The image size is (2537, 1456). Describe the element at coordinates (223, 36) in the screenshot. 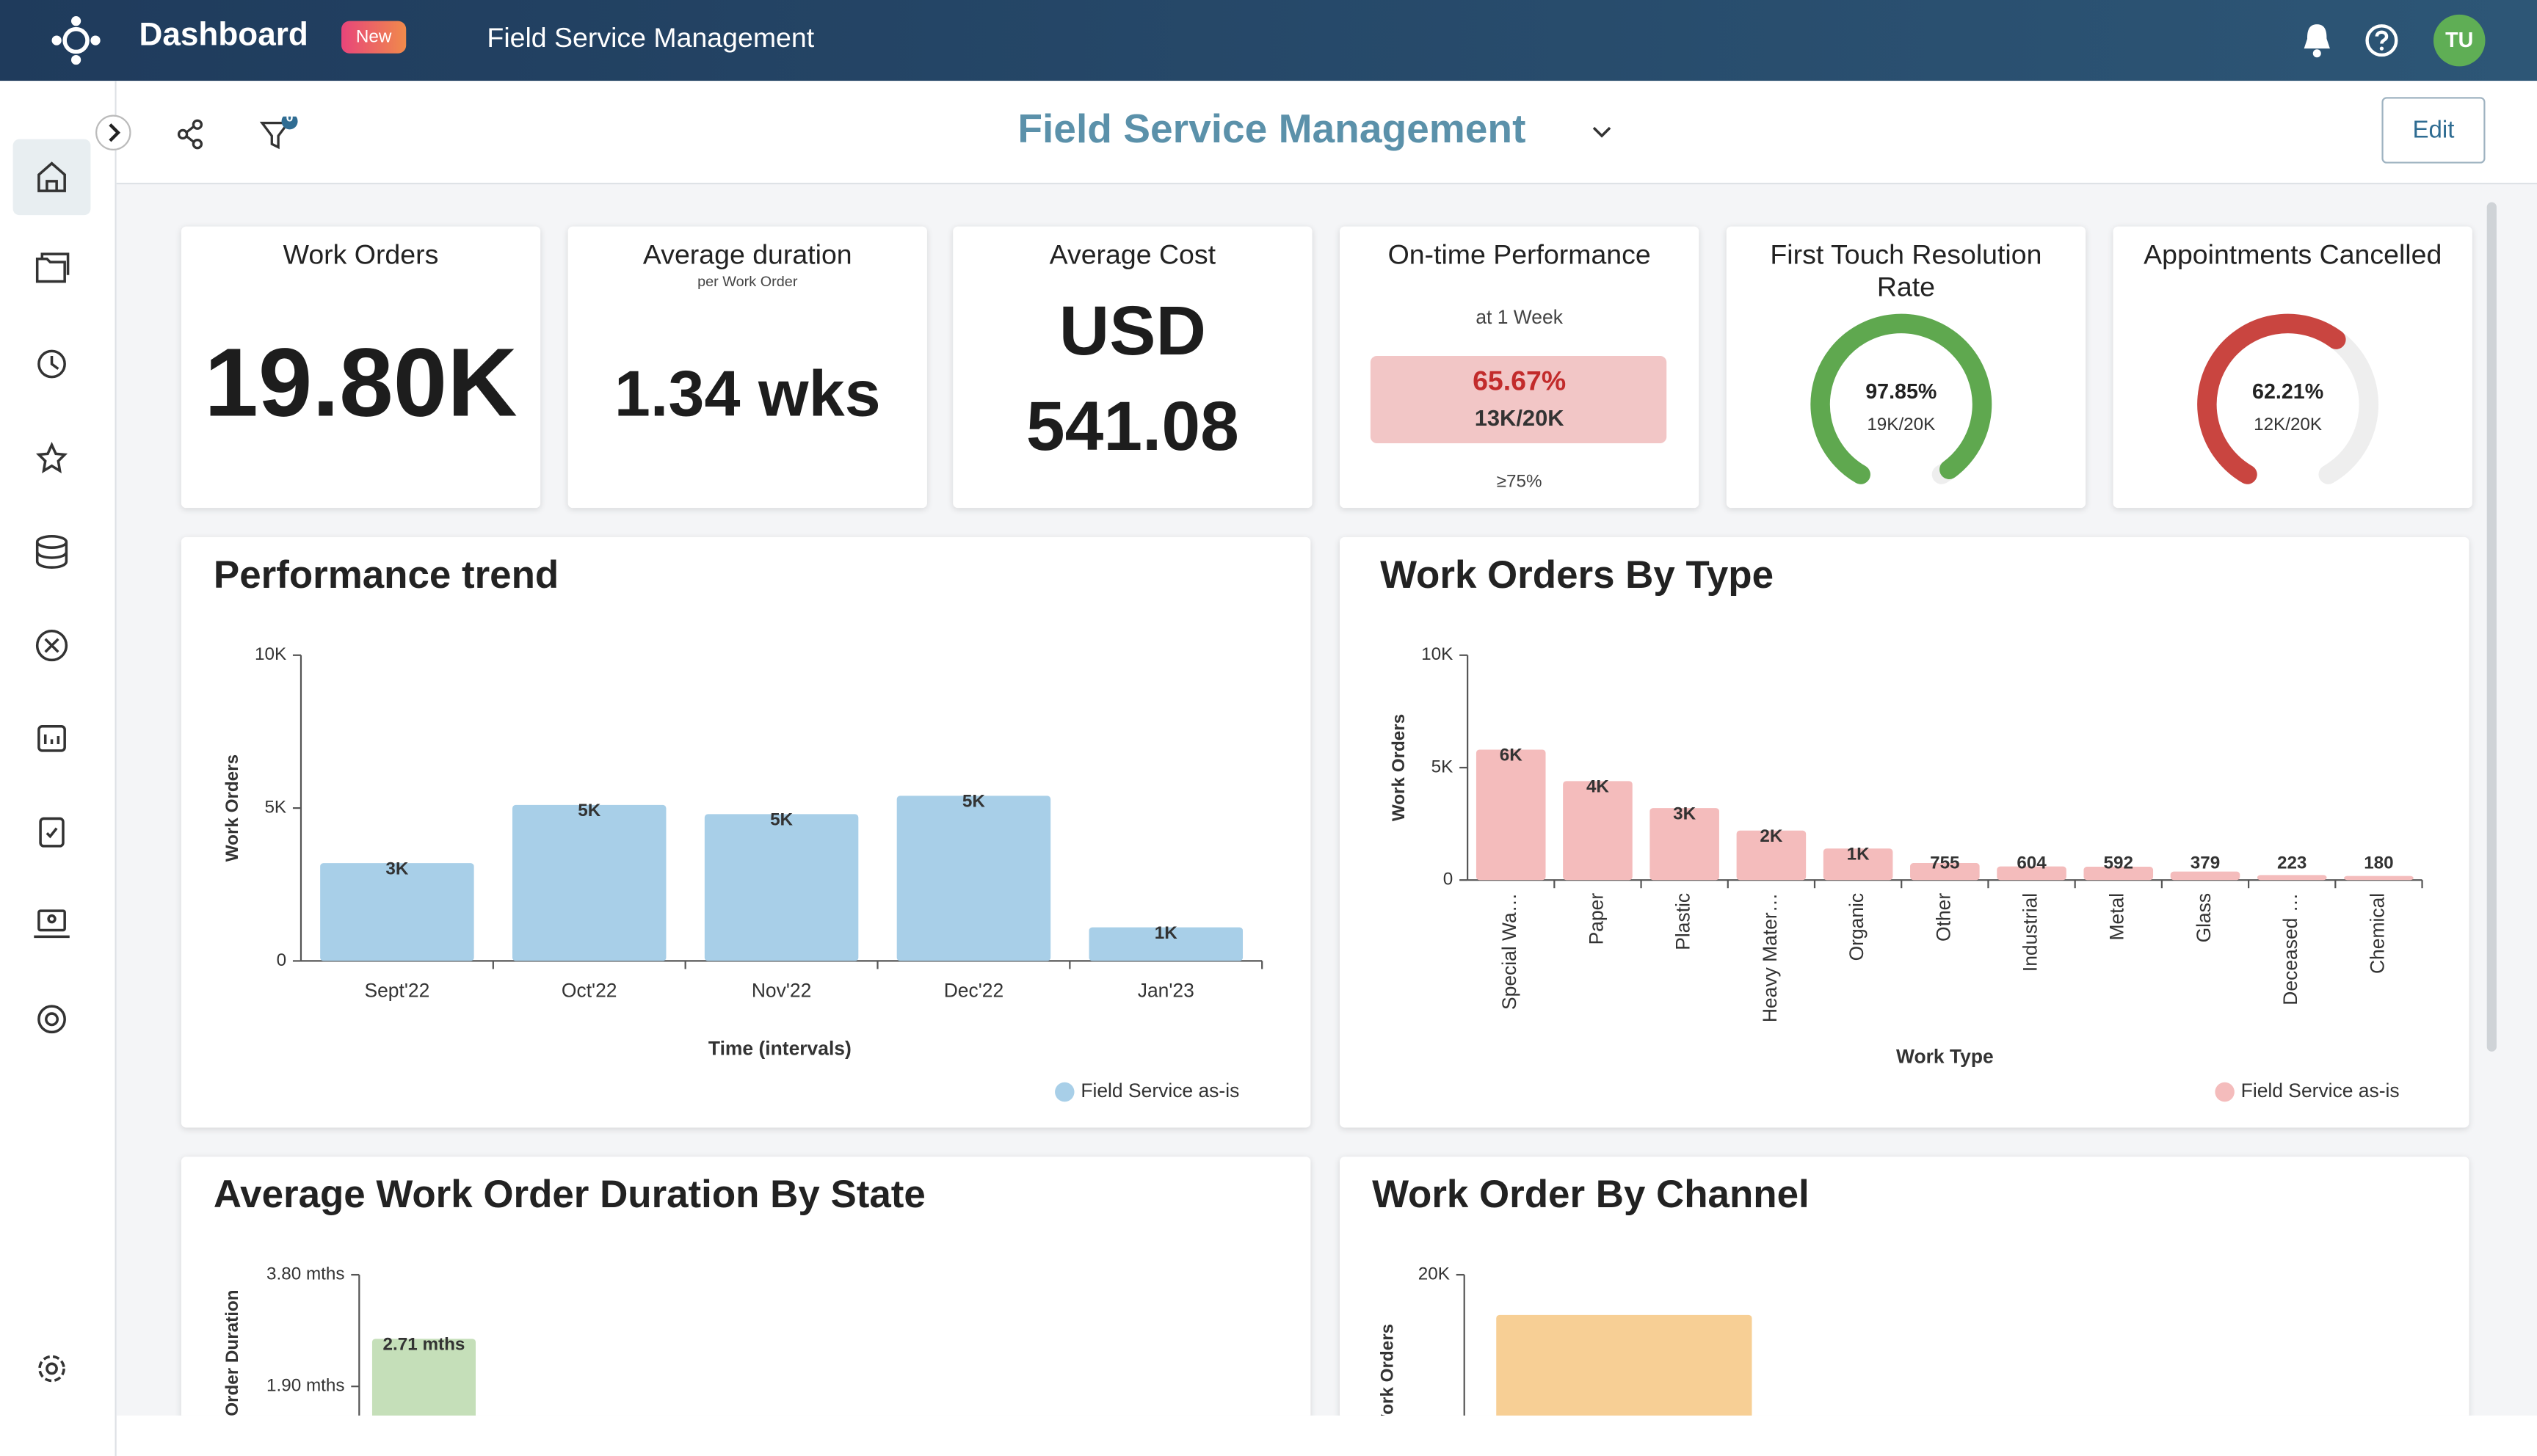

I see `app-title: Dashboard` at that location.